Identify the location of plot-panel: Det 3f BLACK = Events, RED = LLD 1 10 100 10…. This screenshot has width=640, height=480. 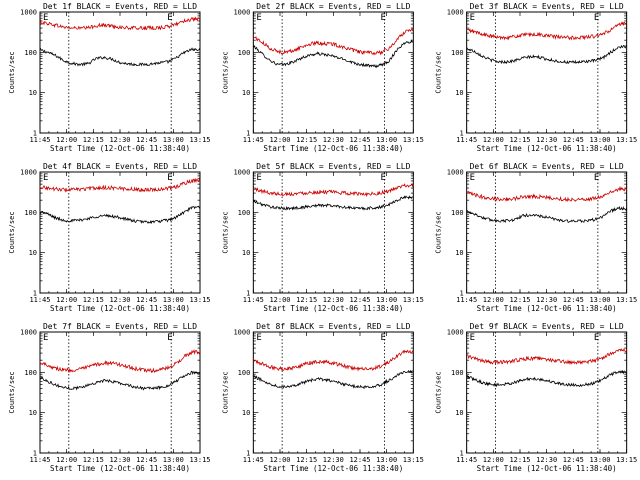
(536, 77).